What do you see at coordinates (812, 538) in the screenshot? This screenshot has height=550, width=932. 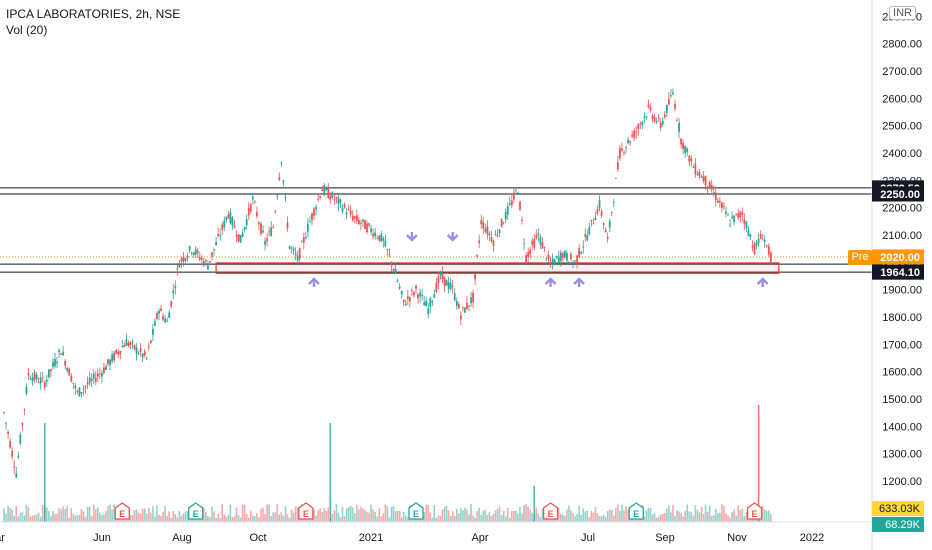 I see `time-tick-label: 2022` at bounding box center [812, 538].